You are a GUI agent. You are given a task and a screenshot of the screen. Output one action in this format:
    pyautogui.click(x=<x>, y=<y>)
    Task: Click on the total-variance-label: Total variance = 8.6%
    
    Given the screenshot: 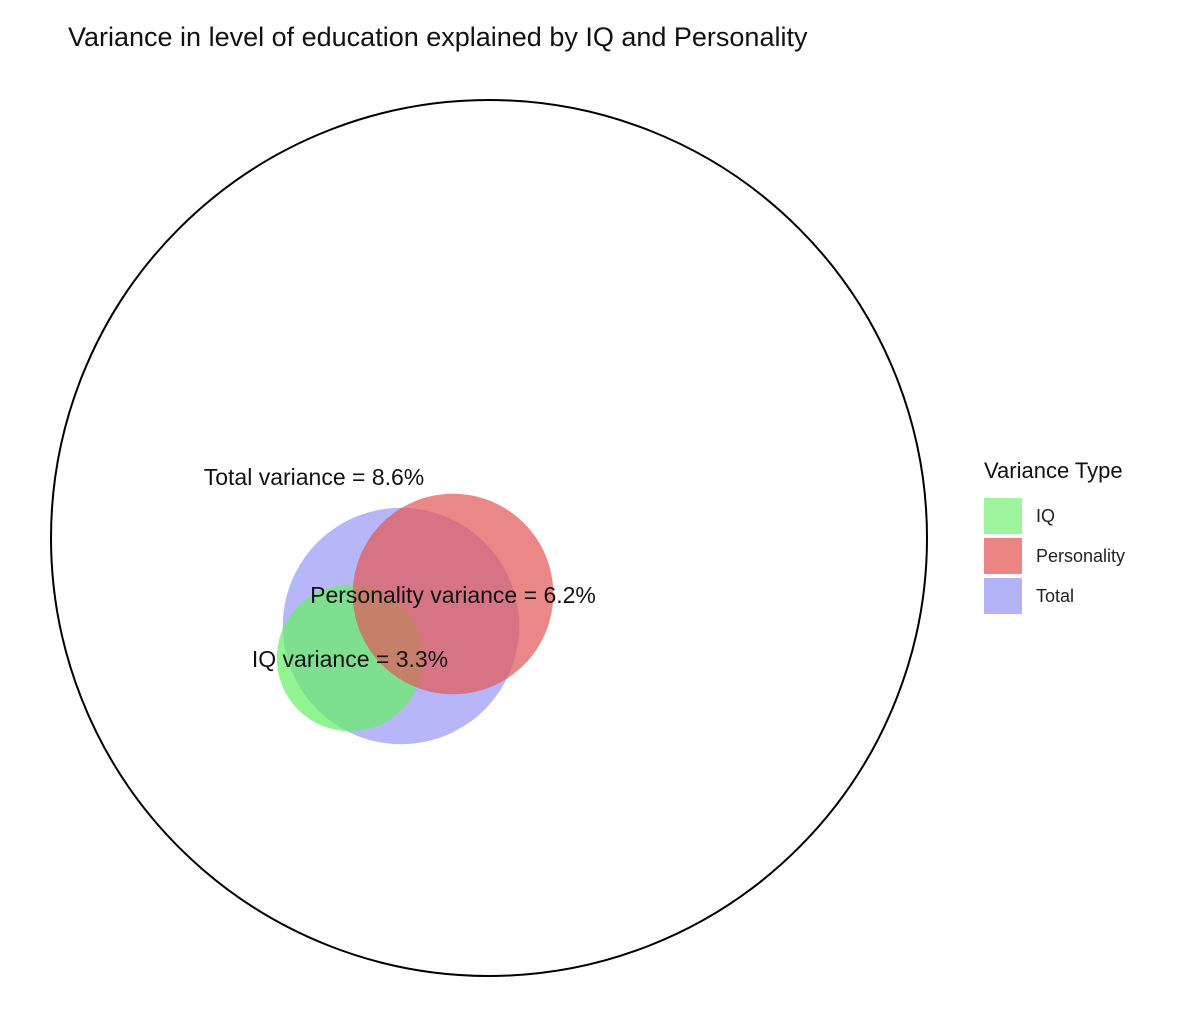 What is the action you would take?
    pyautogui.click(x=314, y=477)
    